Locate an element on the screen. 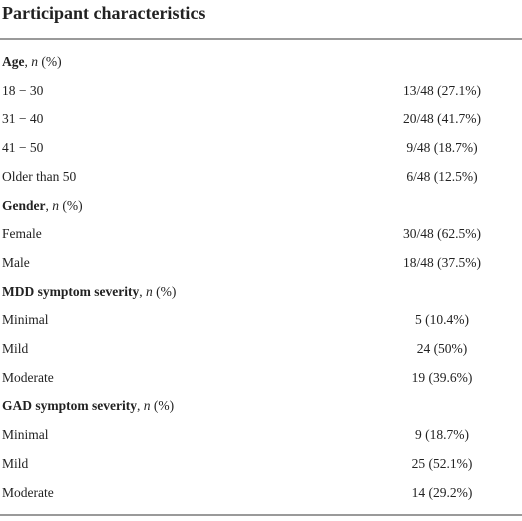 The height and width of the screenshot is (521, 522). table-row: 41 − 50 9/48 (18.7%) is located at coordinates (261, 148).